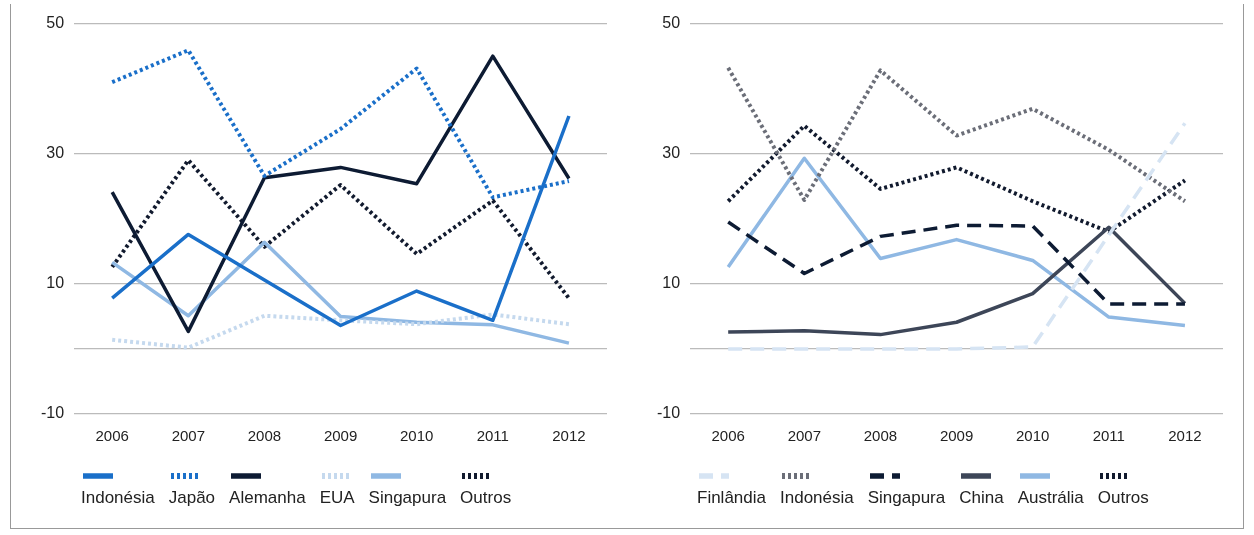 The height and width of the screenshot is (535, 1254). I want to click on legend-label: Finlândia, so click(731, 498).